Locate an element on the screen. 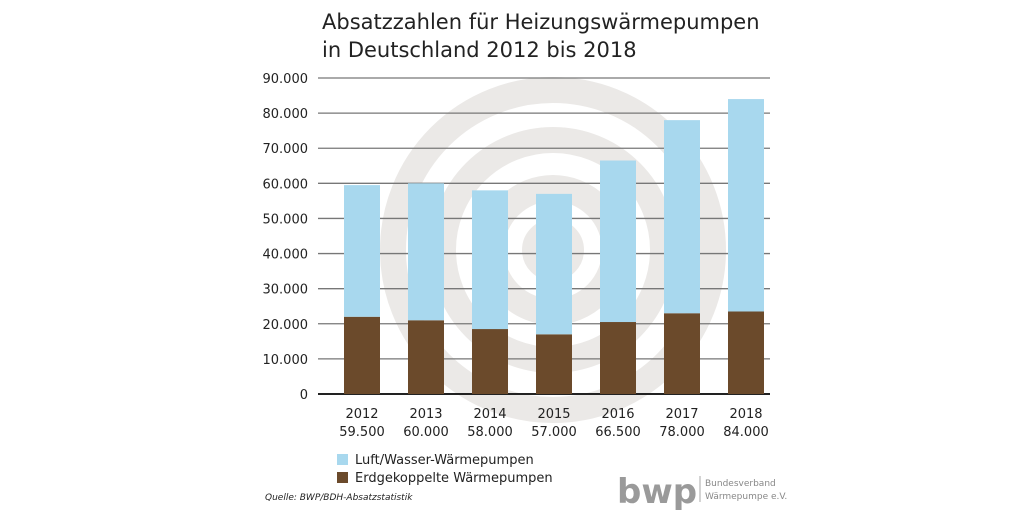  x-tick-label: 2018 is located at coordinates (745, 414).